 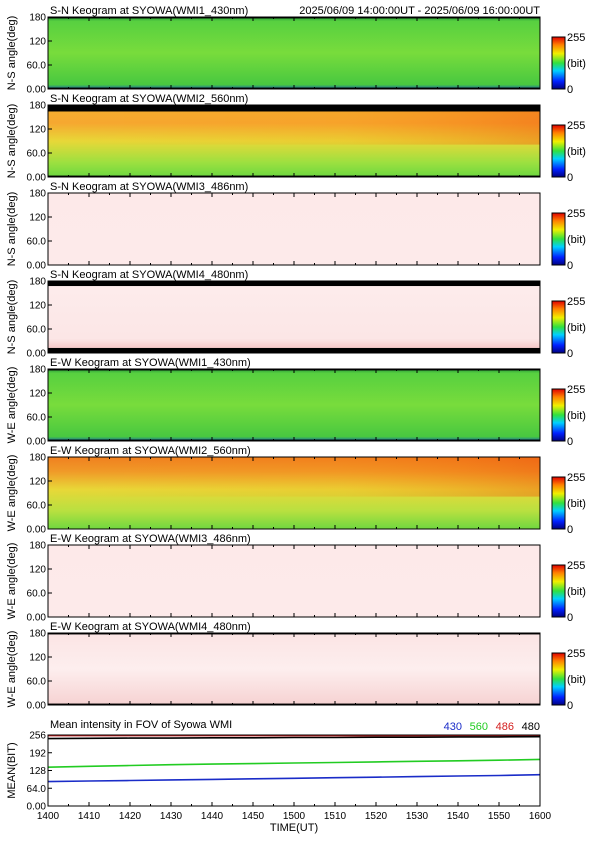 I want to click on x-tick-label: 1520, so click(x=376, y=816).